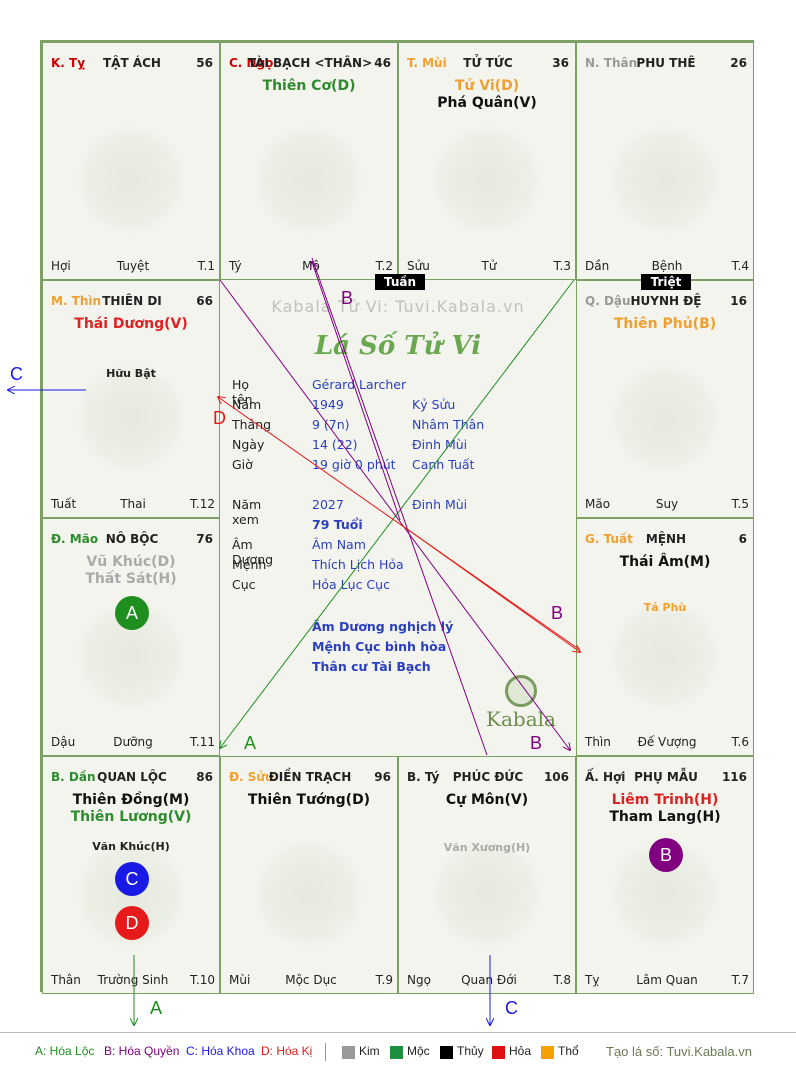 This screenshot has height=1070, width=796. Describe the element at coordinates (382, 777) in the screenshot. I see `palace-age: 96` at that location.